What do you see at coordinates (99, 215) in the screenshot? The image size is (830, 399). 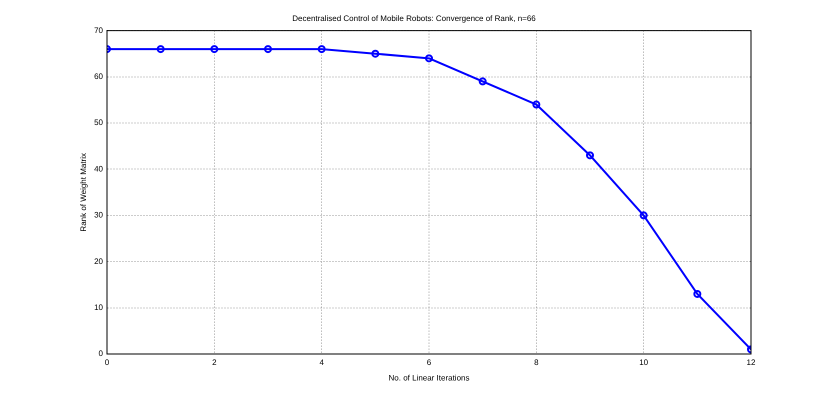 I see `y-tick-label: 30` at bounding box center [99, 215].